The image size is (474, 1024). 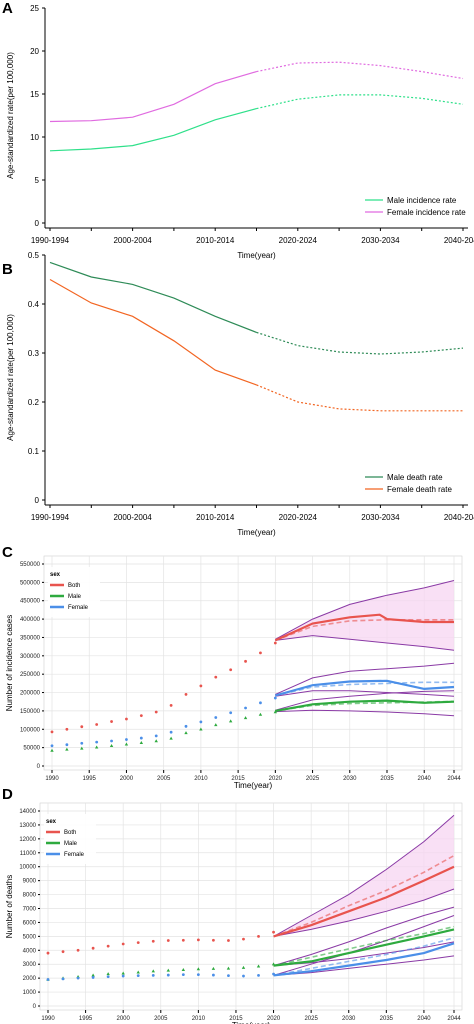 What do you see at coordinates (7, 794) in the screenshot?
I see `panel-letter: D` at bounding box center [7, 794].